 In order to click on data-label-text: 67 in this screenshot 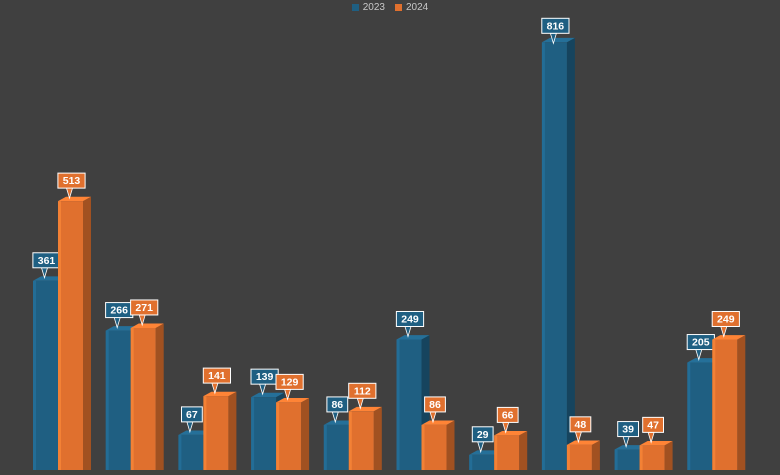, I will do `click(192, 415)`.